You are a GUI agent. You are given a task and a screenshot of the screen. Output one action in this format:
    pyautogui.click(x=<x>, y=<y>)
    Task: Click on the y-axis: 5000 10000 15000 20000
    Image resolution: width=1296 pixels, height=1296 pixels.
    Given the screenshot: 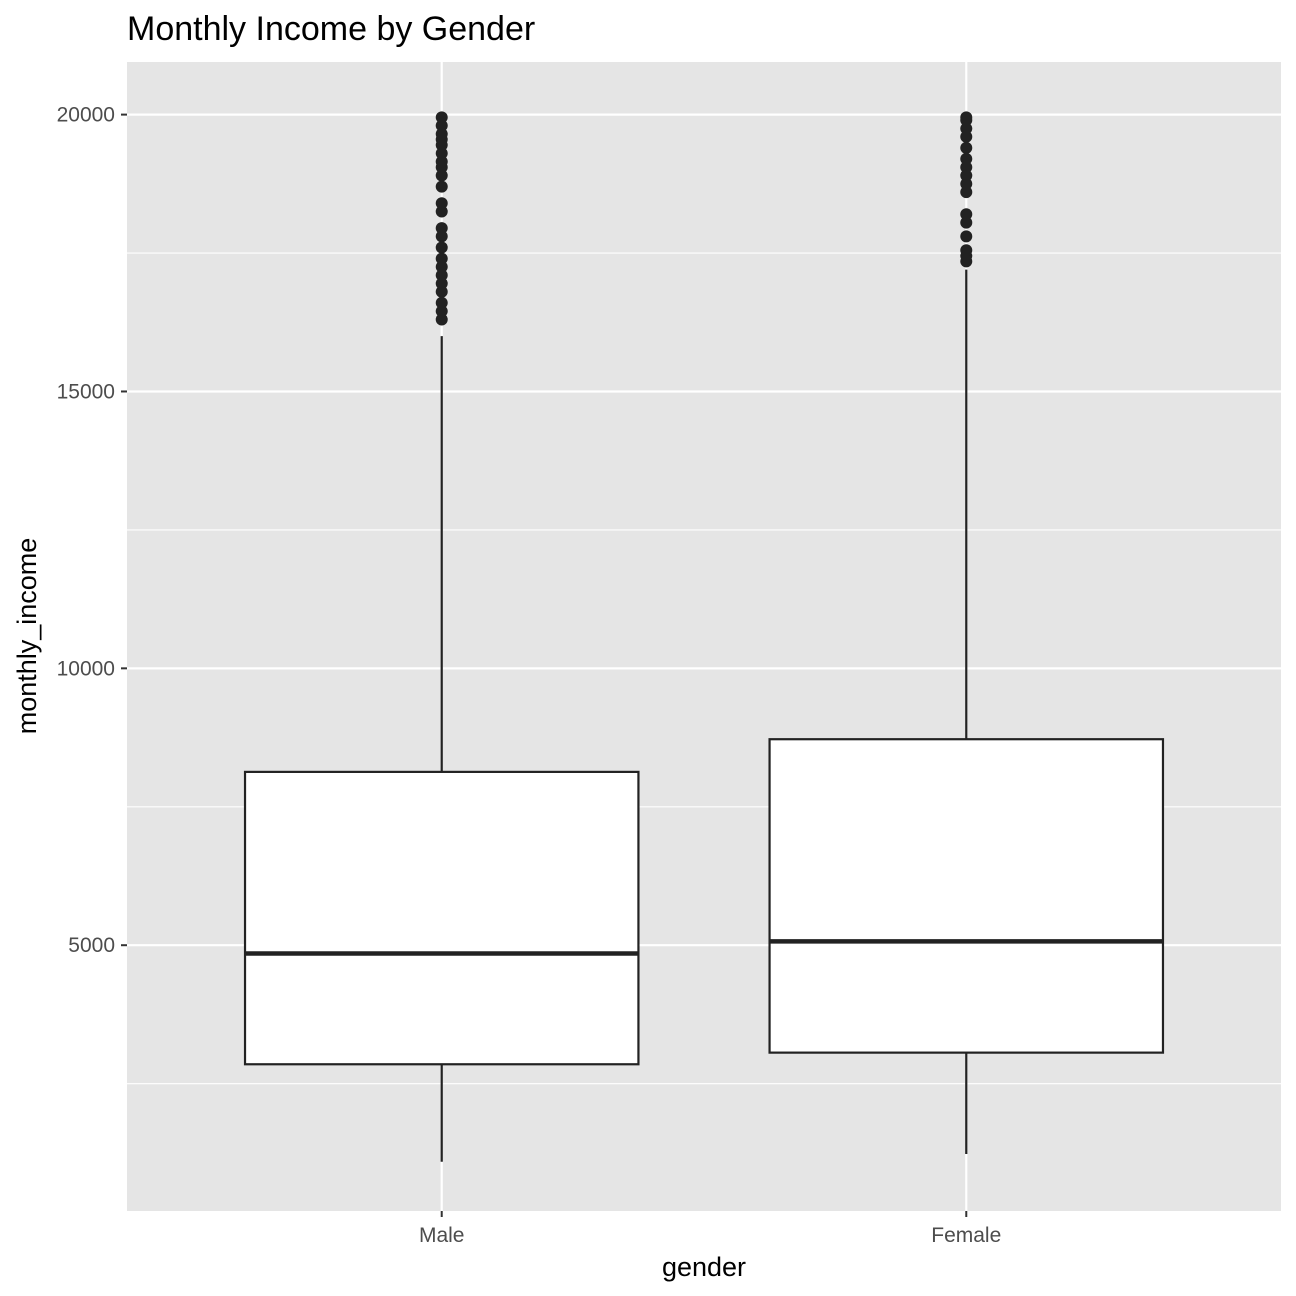 What is the action you would take?
    pyautogui.click(x=92, y=530)
    